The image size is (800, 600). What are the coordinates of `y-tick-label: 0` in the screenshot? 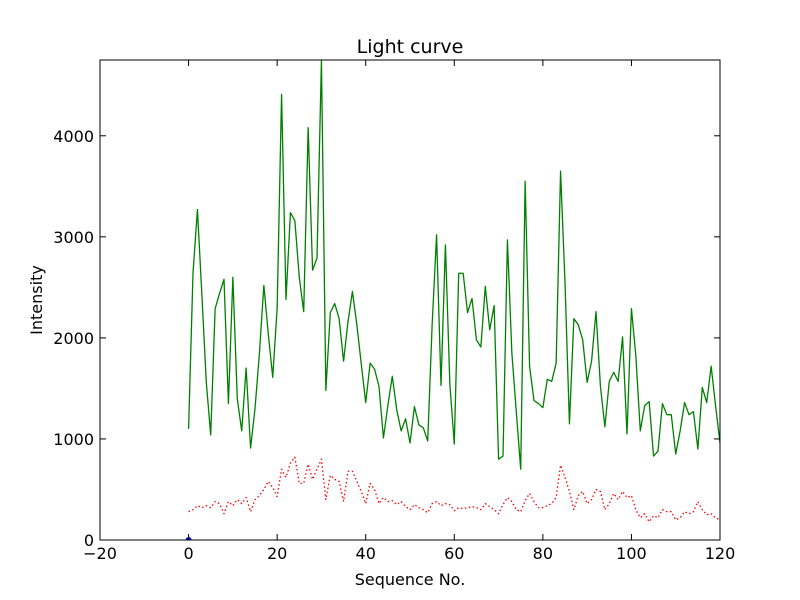 It's located at (89, 540).